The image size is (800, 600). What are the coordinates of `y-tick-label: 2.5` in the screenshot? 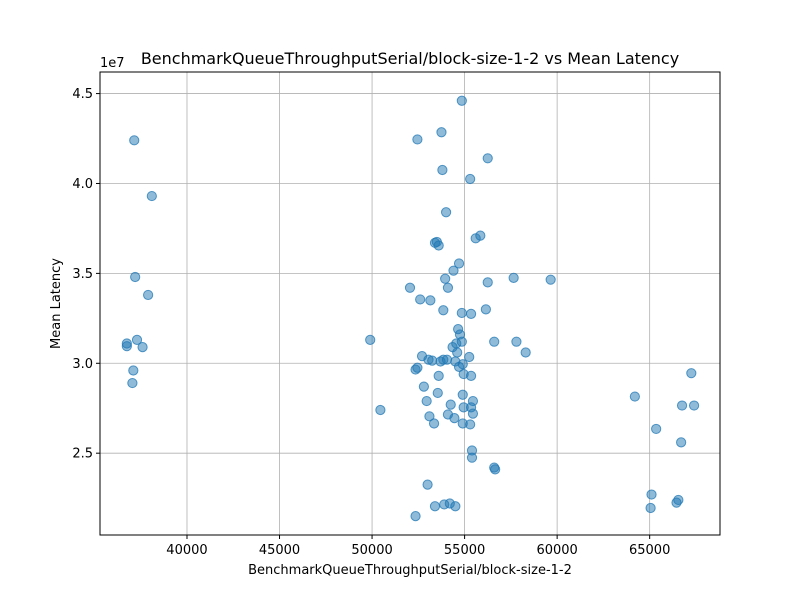 It's located at (82, 454).